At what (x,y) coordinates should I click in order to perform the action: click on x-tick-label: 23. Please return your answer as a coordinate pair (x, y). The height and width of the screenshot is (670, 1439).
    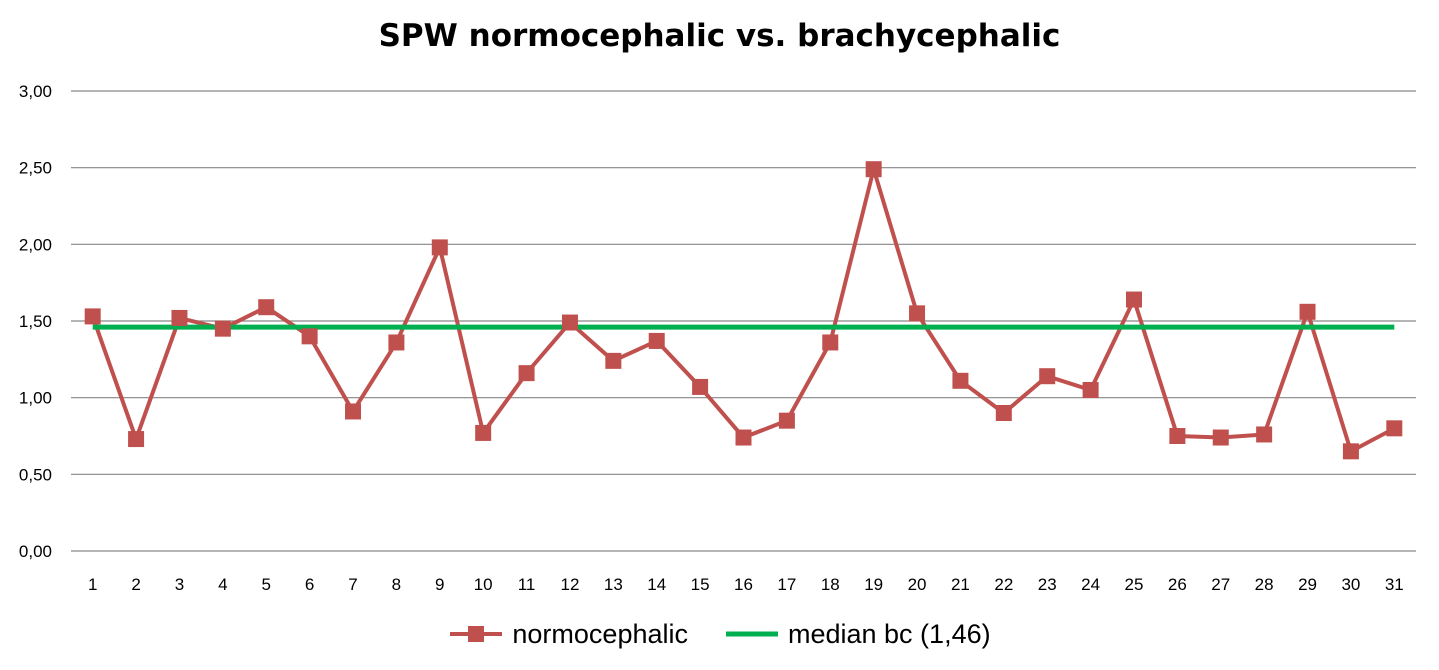
    Looking at the image, I should click on (1047, 584).